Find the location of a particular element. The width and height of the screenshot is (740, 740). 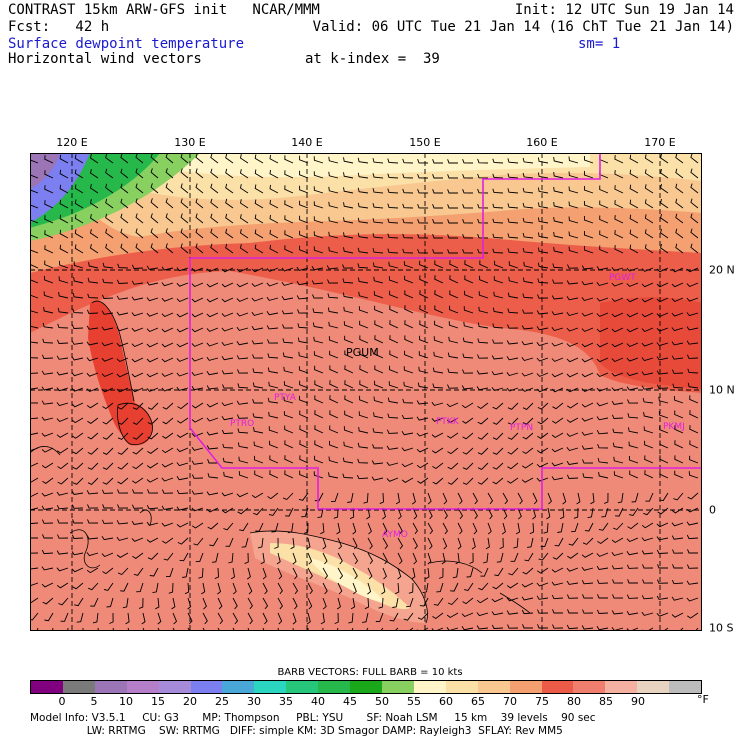

colorbar-swatch is located at coordinates (206, 687).